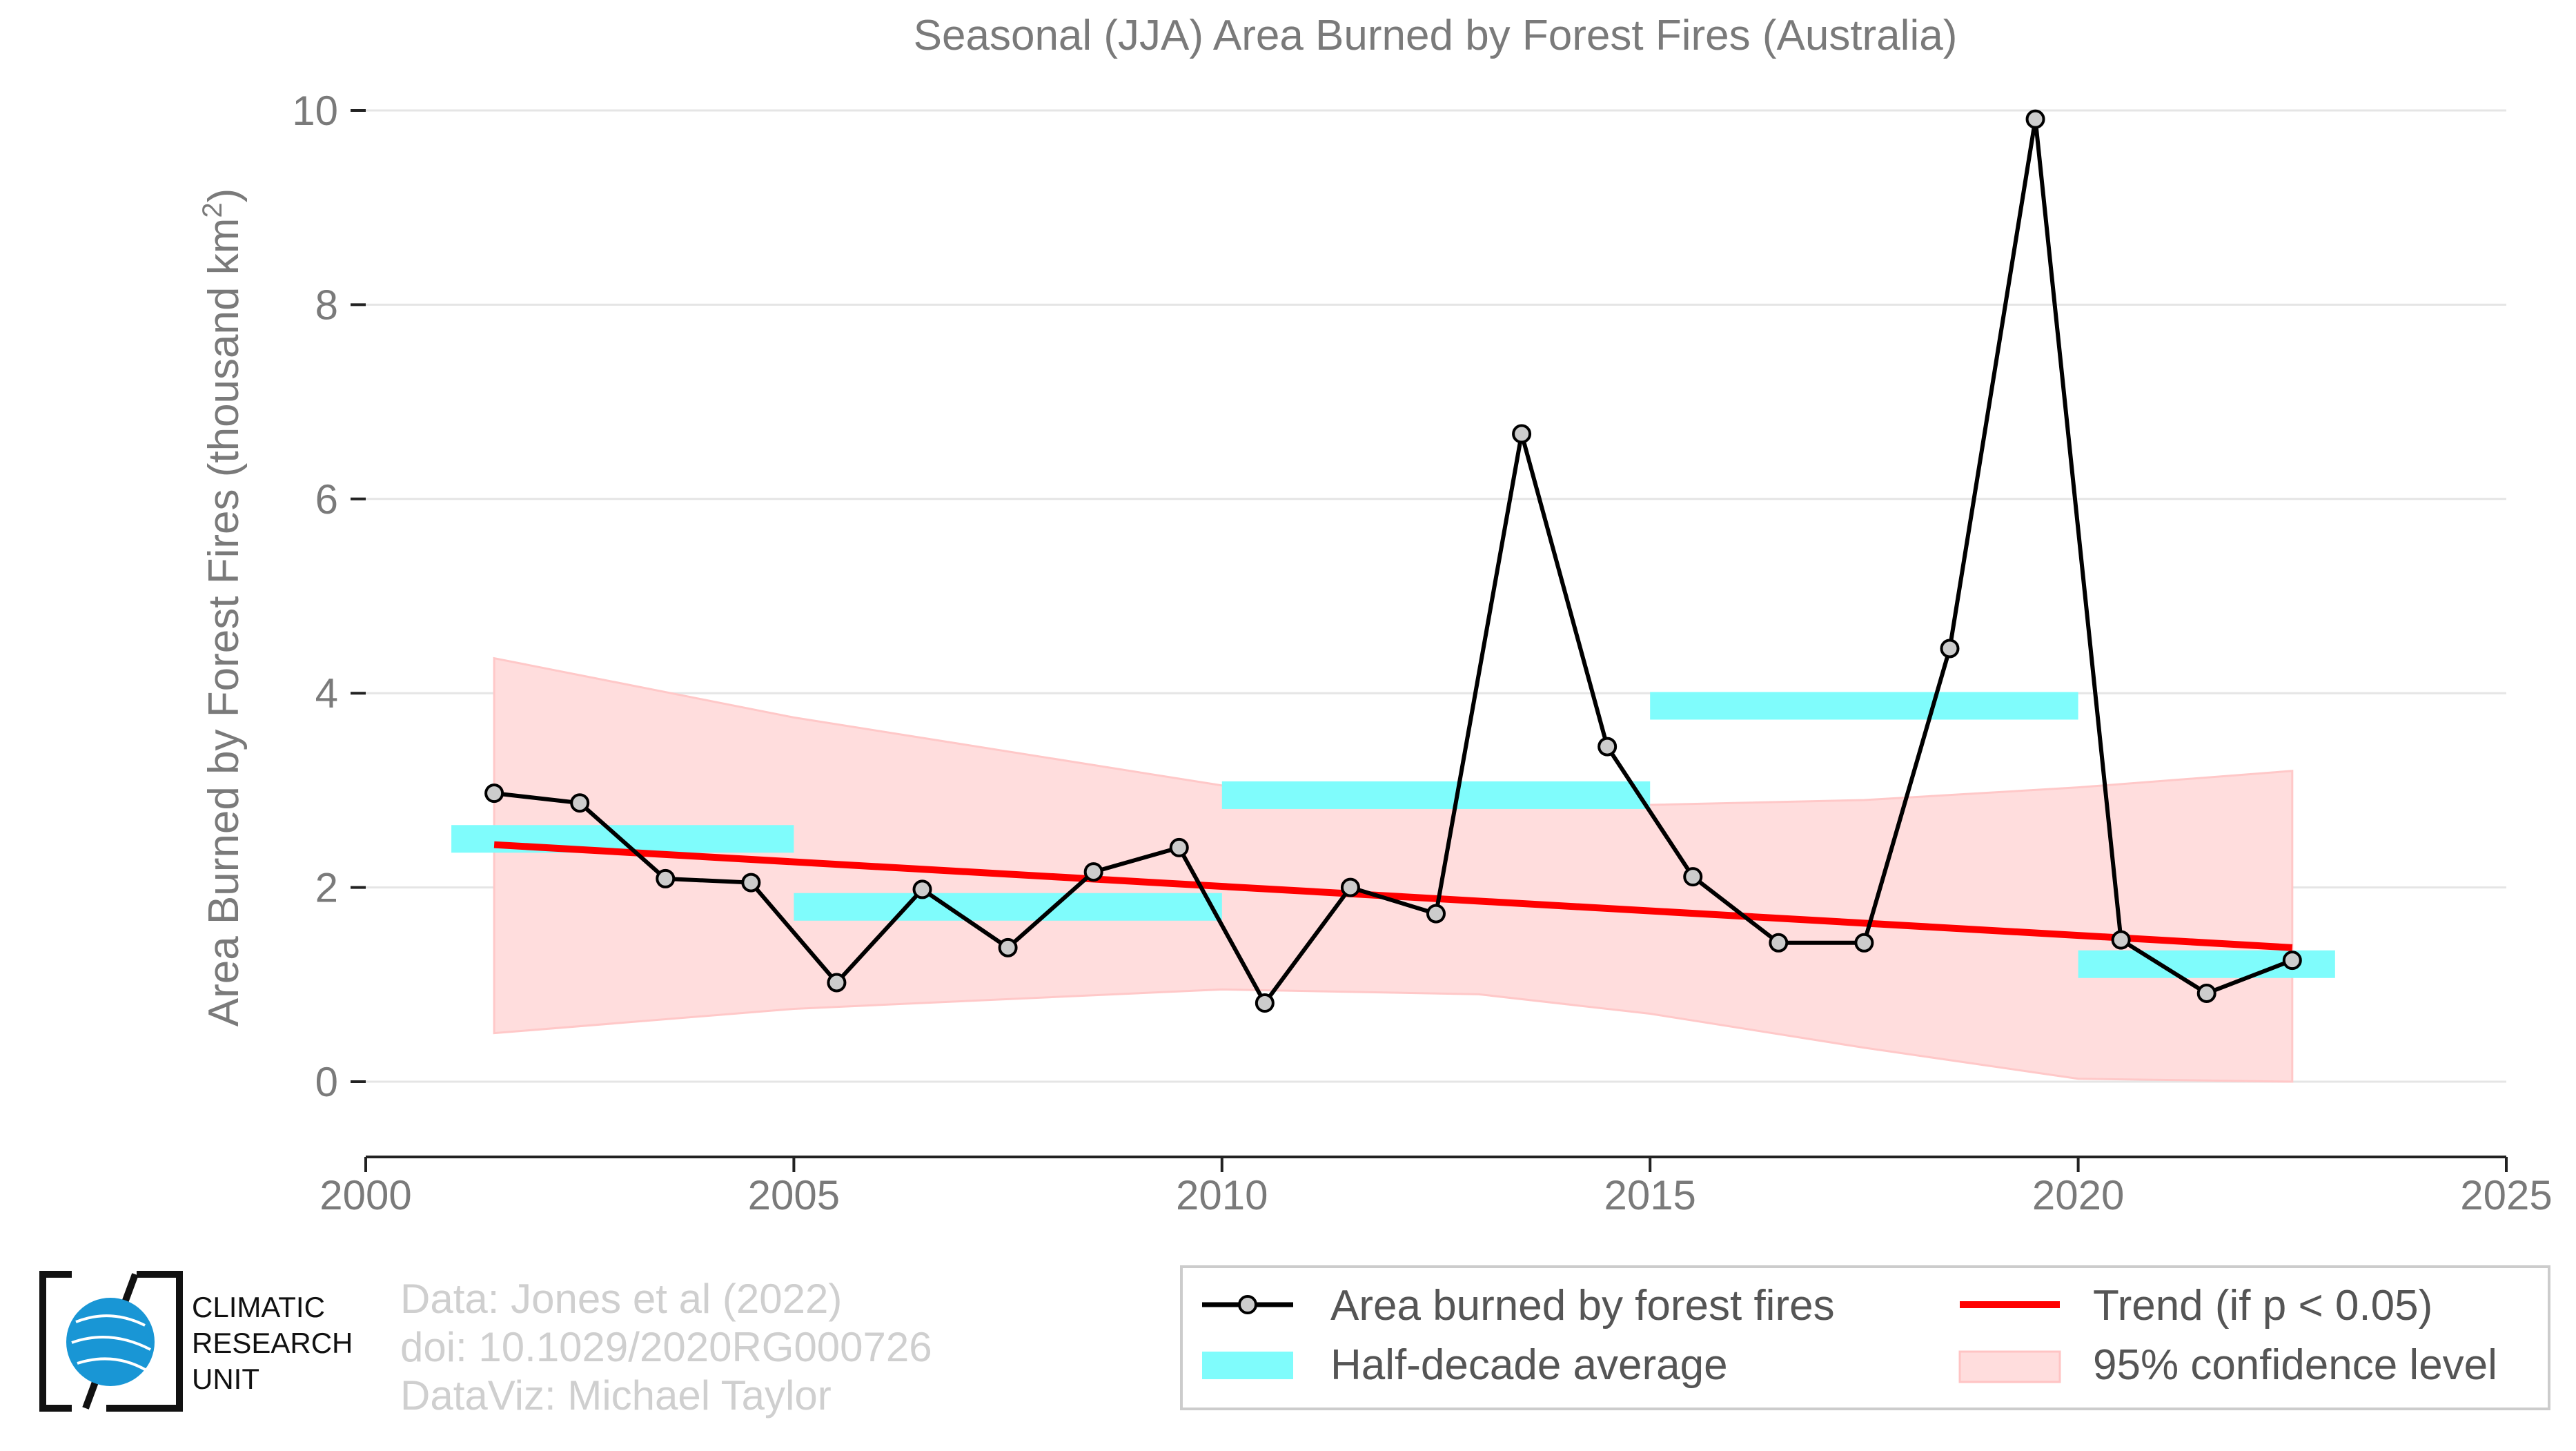  I want to click on legend-swatch-average, so click(1247, 1365).